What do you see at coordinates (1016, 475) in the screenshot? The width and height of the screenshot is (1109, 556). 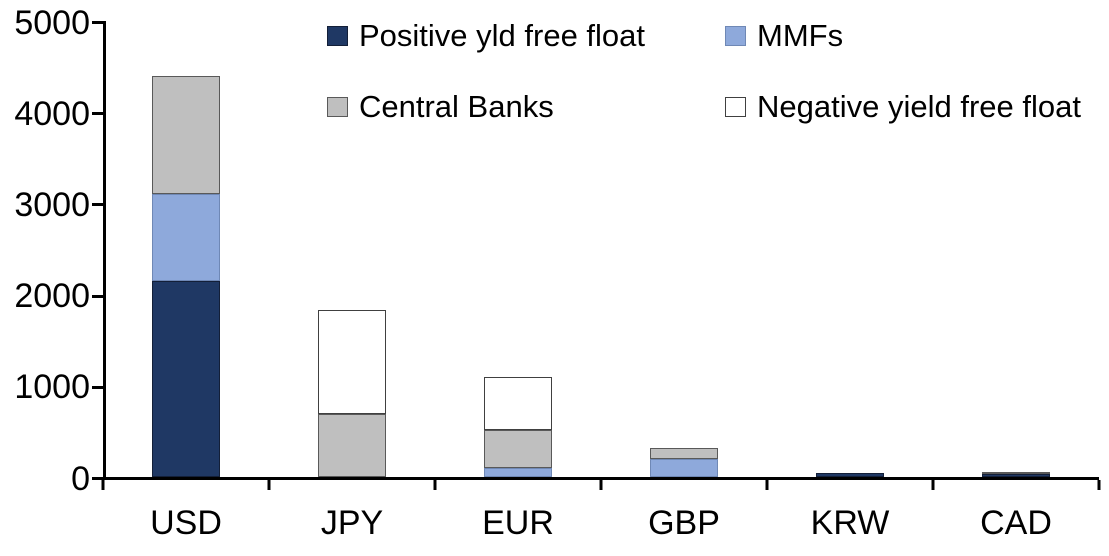 I see `bar-segment-cad-positive-yld-free-float` at bounding box center [1016, 475].